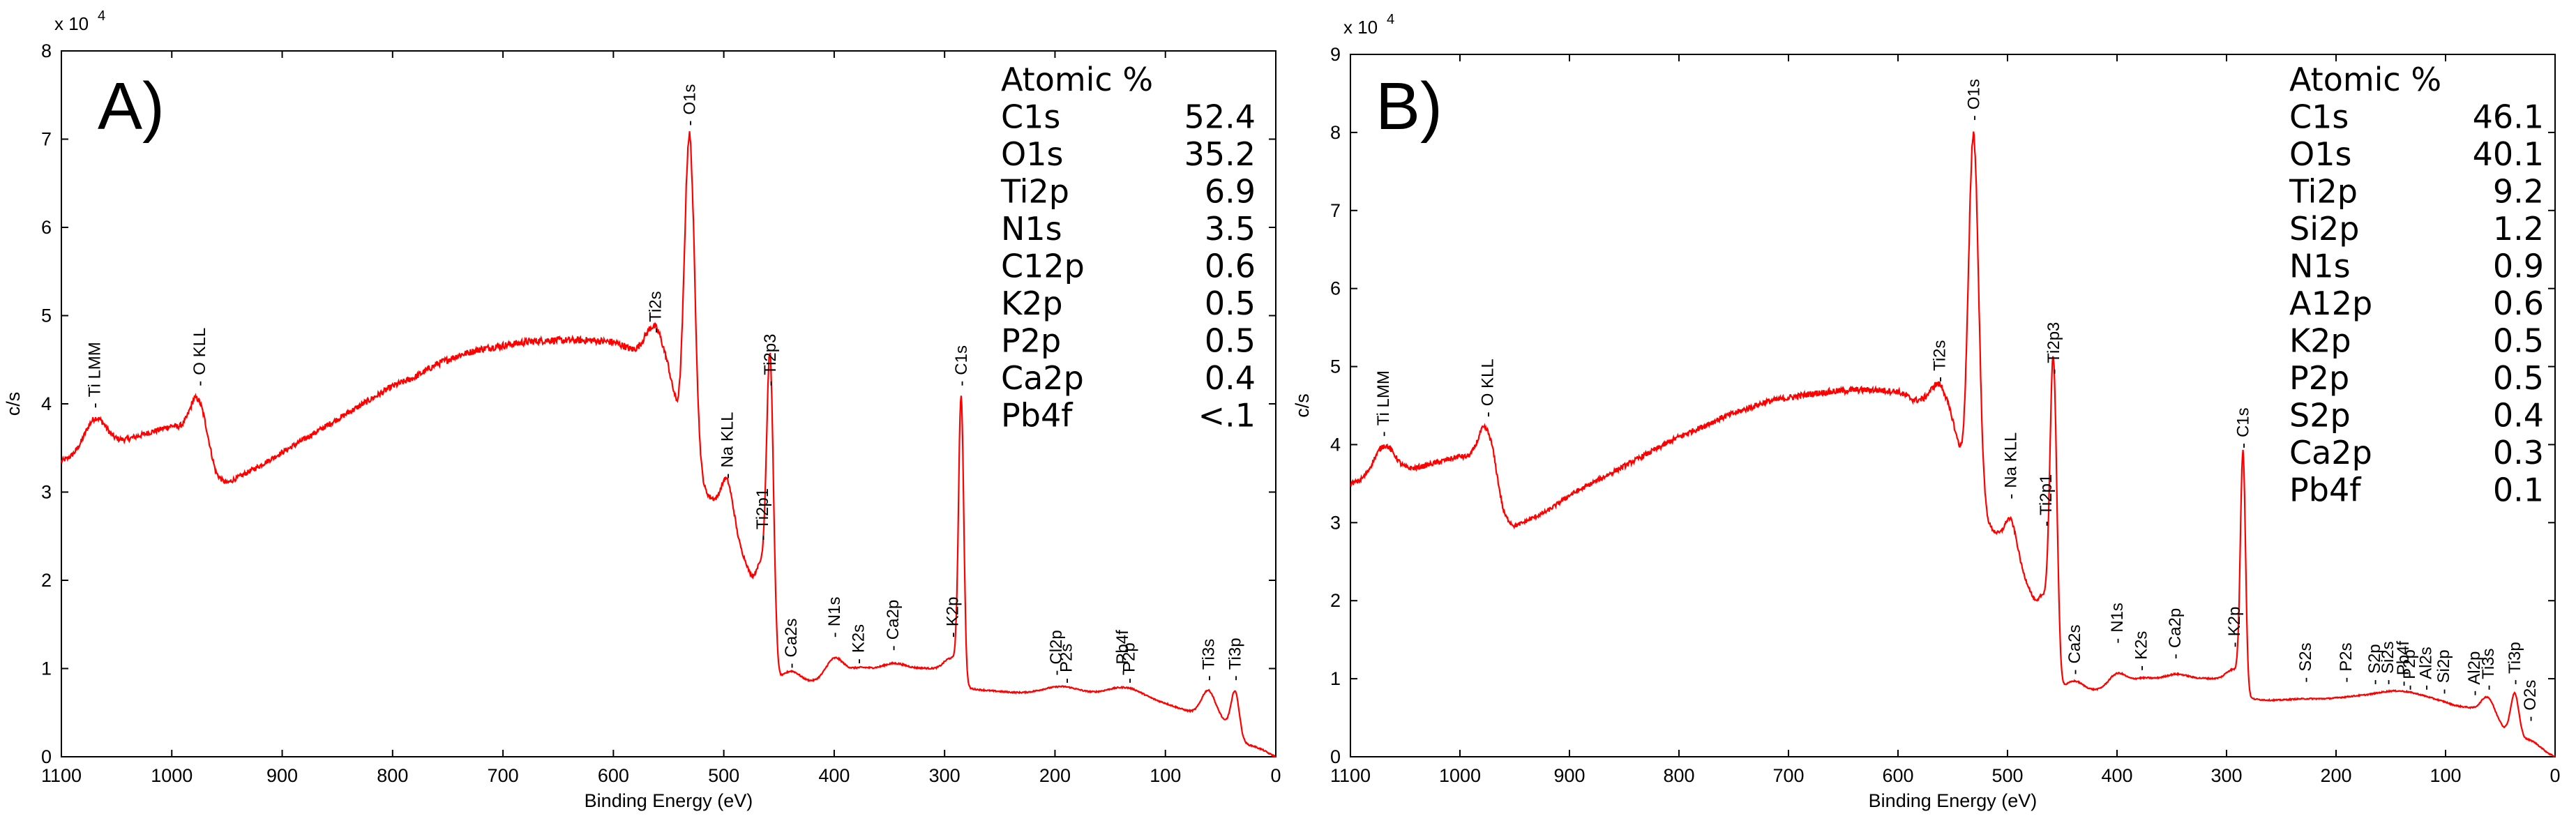  Describe the element at coordinates (2508, 154) in the screenshot. I see `table-row-value: 40.1` at that location.